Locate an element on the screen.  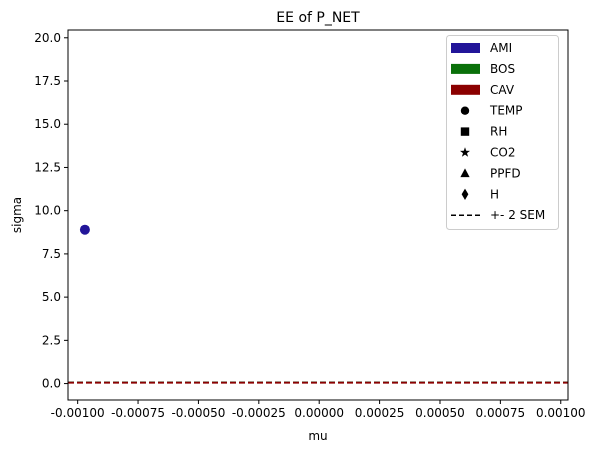
legend-marker-circle is located at coordinates (465, 110).